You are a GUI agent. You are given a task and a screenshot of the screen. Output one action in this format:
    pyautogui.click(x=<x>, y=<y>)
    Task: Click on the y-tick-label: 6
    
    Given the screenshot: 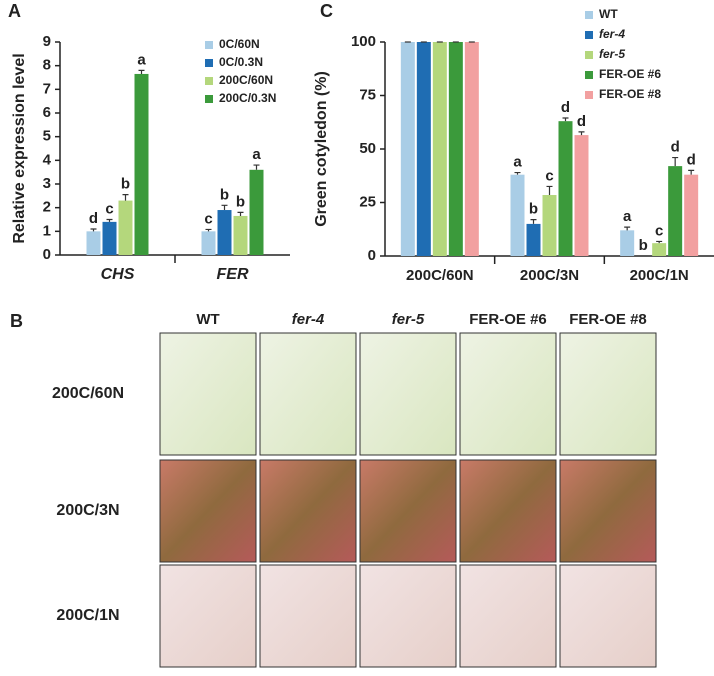 What is the action you would take?
    pyautogui.click(x=47, y=112)
    